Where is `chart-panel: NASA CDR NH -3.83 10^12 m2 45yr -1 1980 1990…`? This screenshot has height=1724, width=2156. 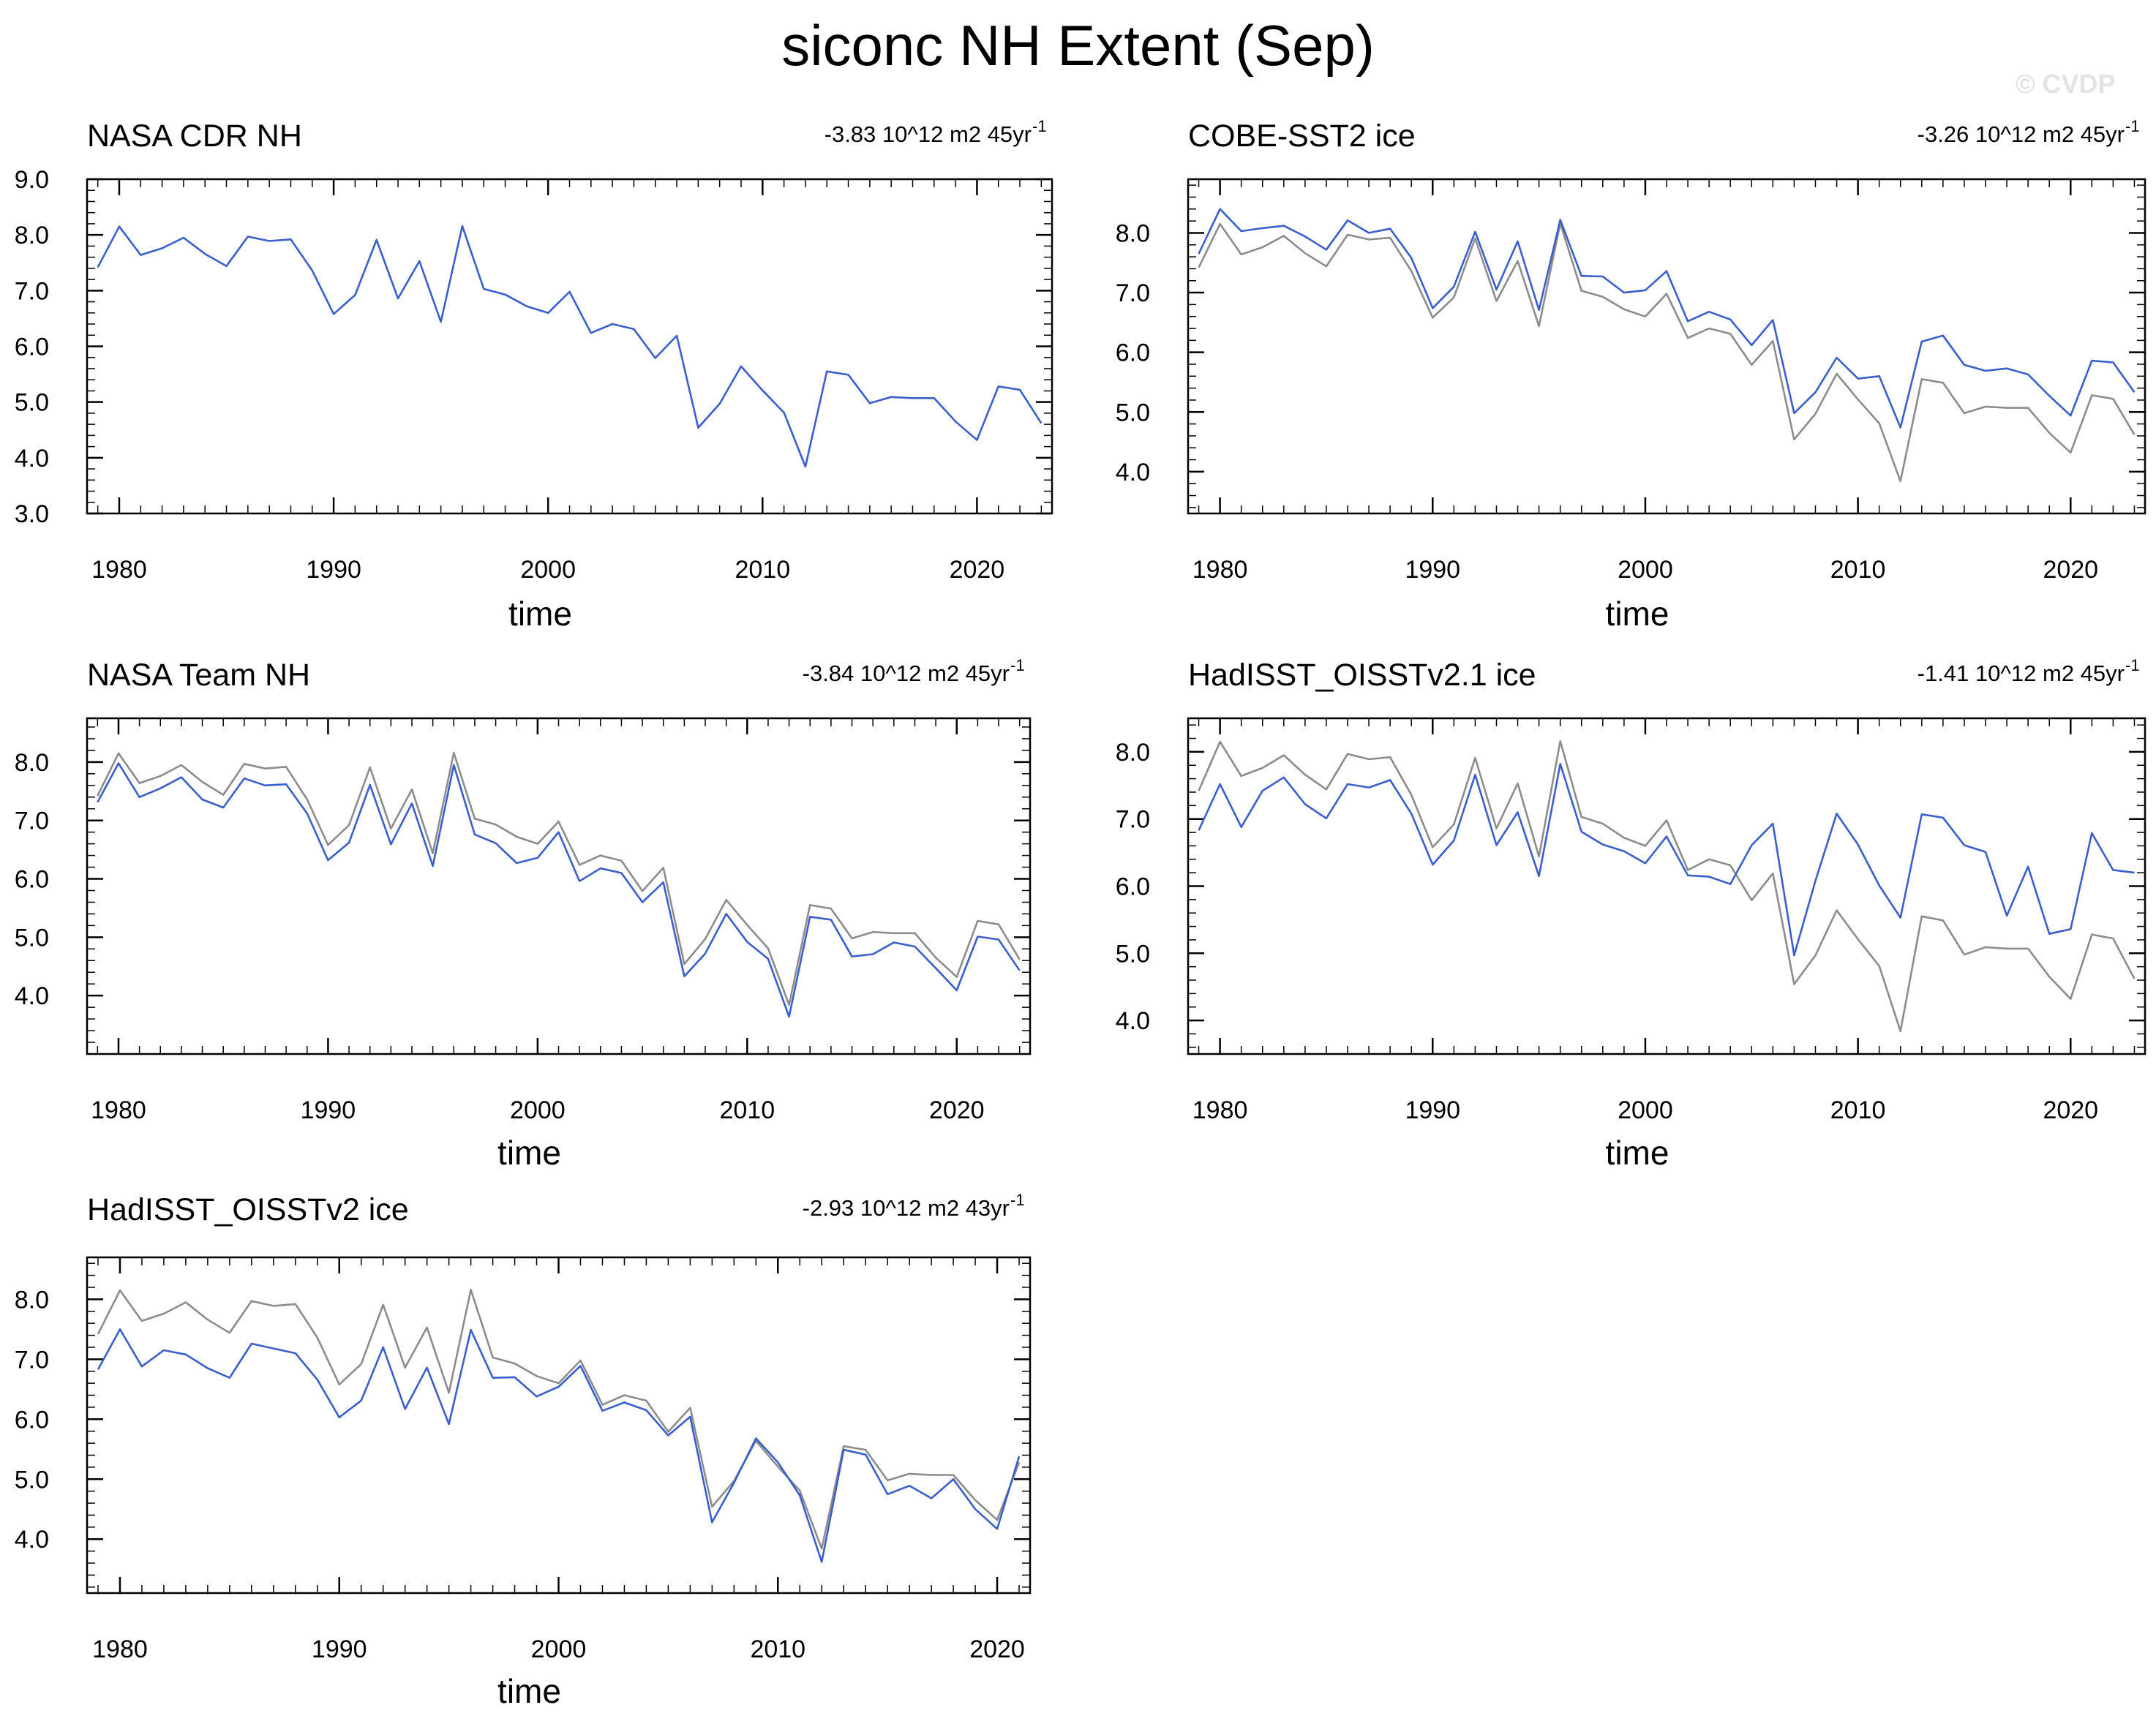 chart-panel: NASA CDR NH -3.83 10^12 m2 45yr -1 1980 1990… is located at coordinates (534, 375).